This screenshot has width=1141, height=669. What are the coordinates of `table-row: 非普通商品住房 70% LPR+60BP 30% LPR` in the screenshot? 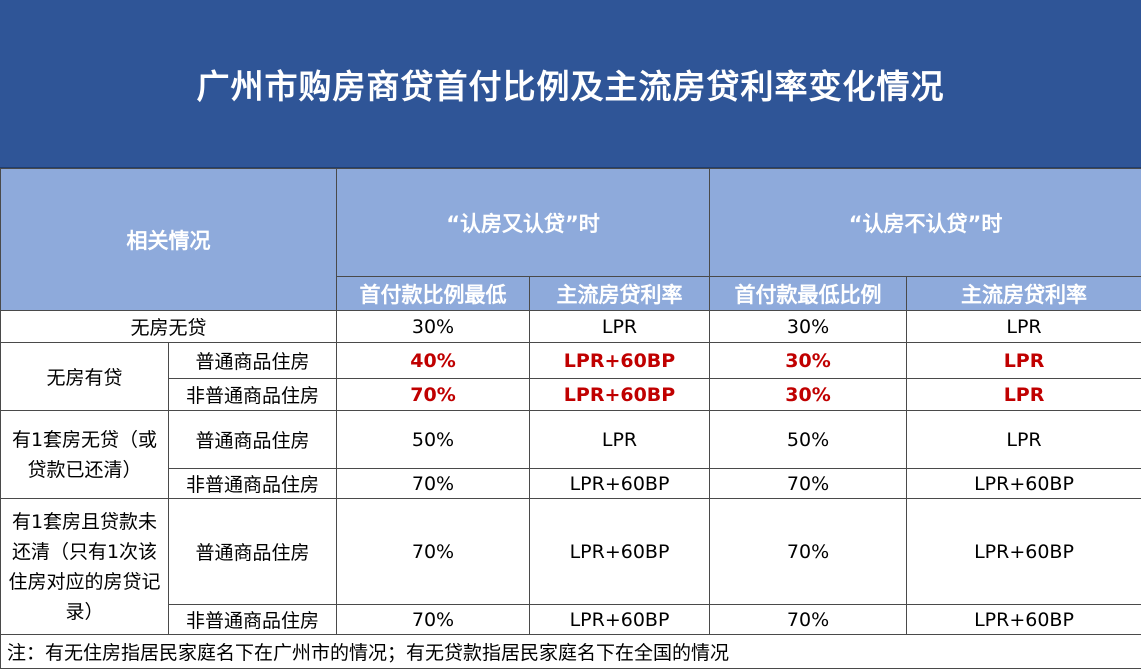 It's located at (571, 394).